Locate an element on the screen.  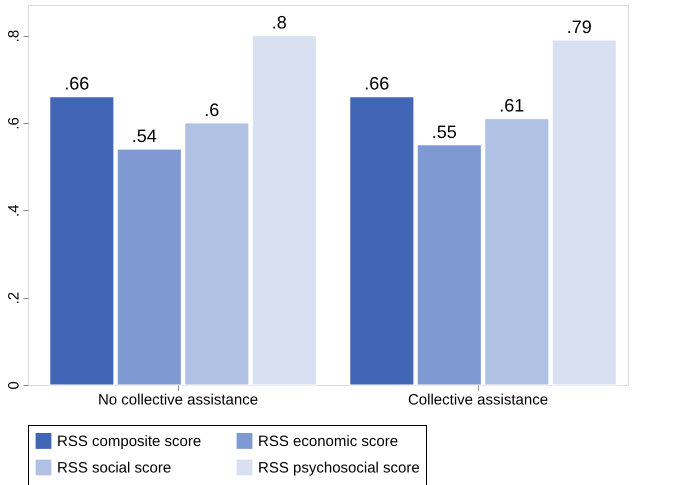
data-label: .8 is located at coordinates (279, 22).